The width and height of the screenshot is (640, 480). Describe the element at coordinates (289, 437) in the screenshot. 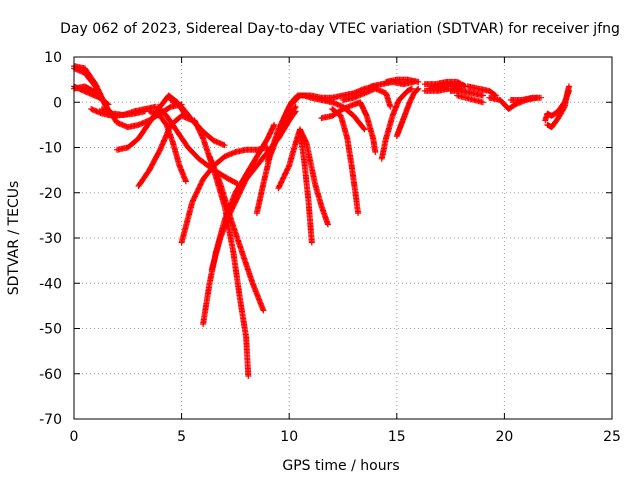

I see `x-tick-label: 10` at that location.